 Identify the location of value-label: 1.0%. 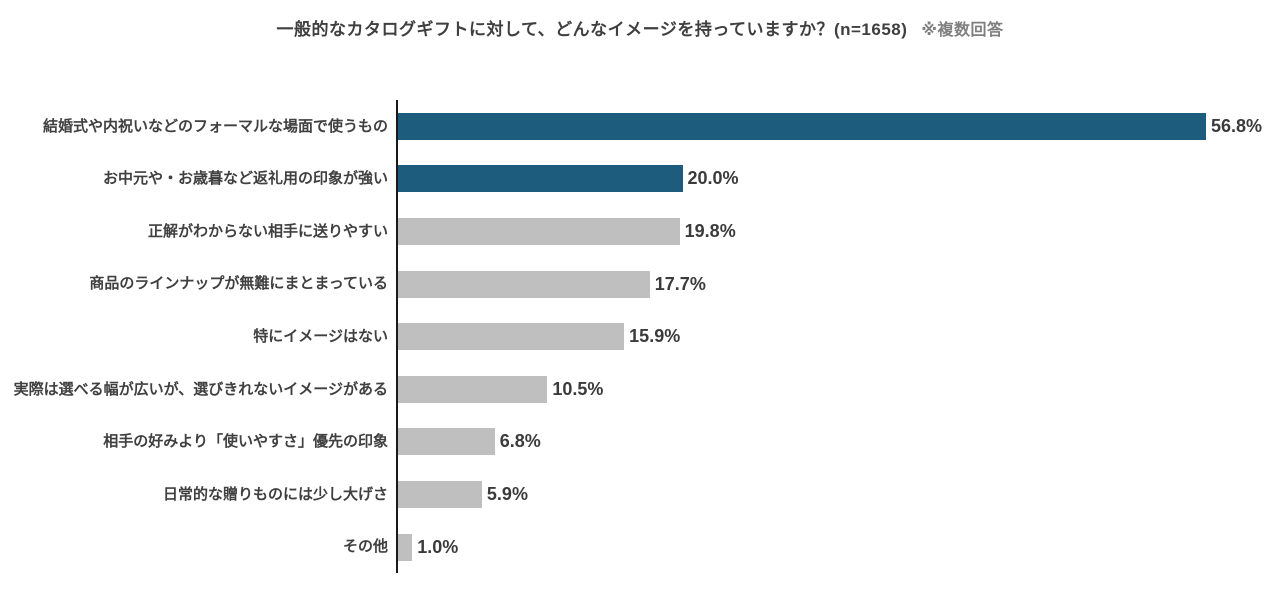
(438, 546).